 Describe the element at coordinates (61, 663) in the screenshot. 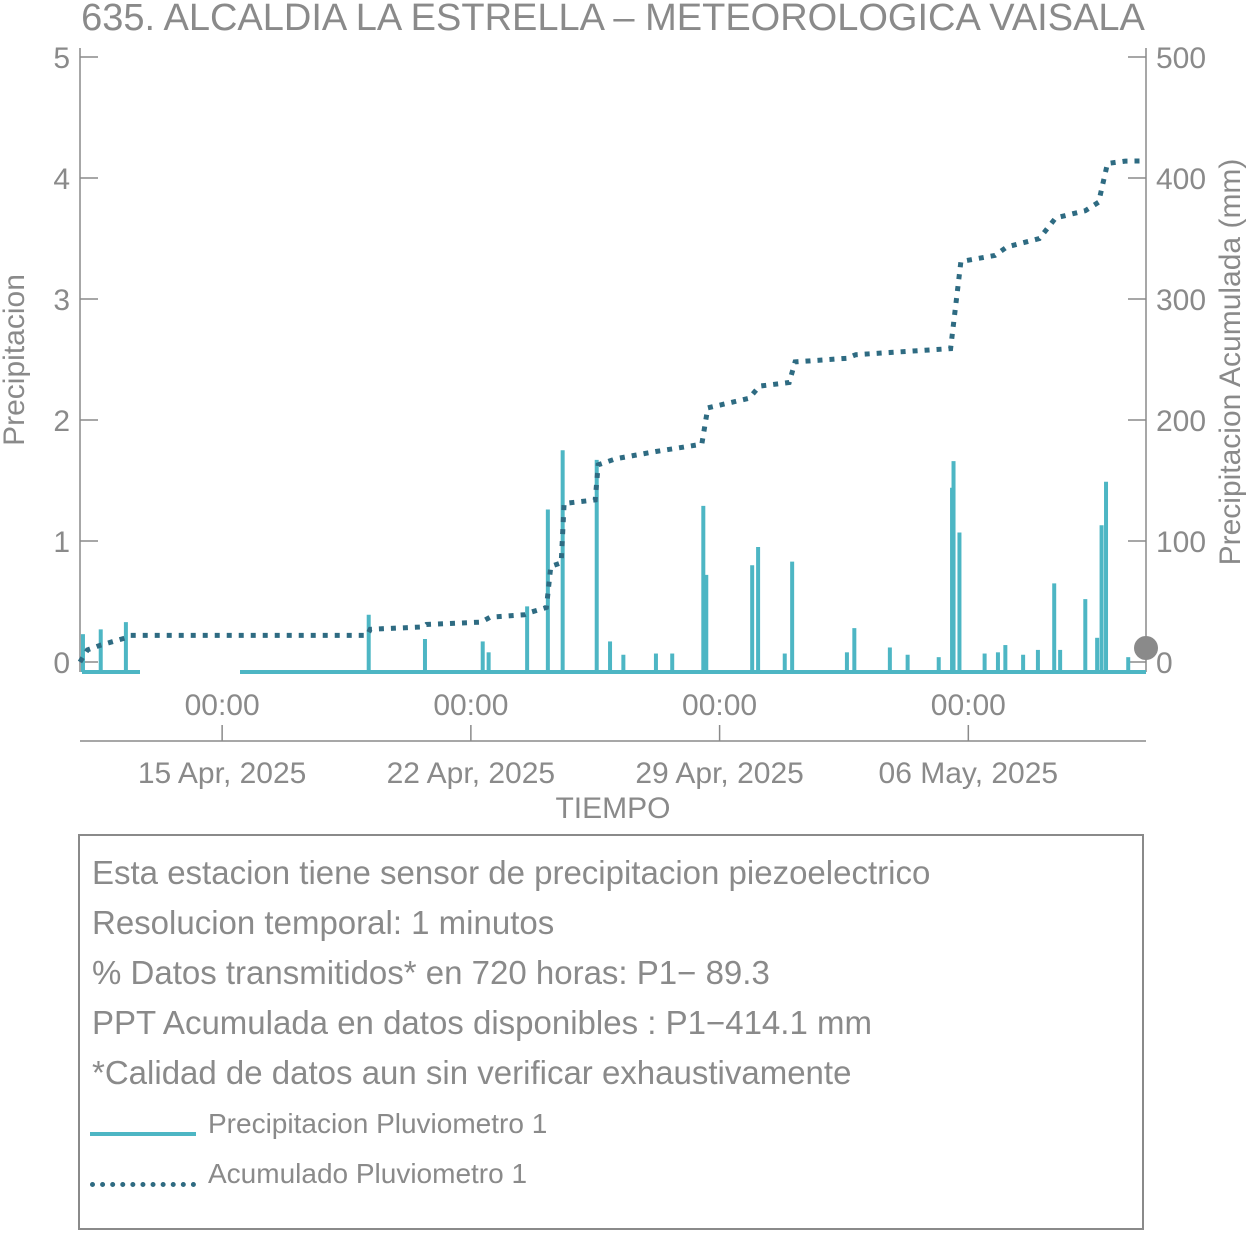

I see `left-tick-label: 0` at that location.